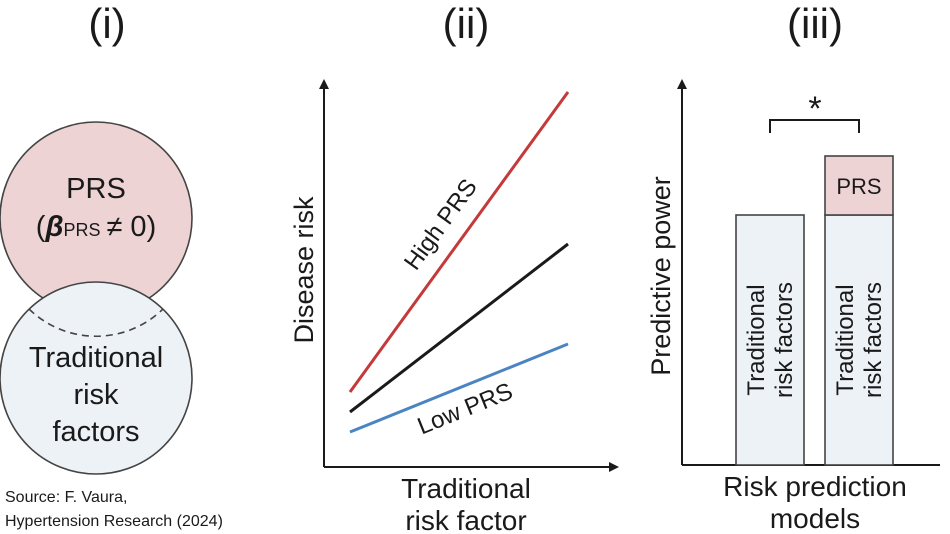 Image resolution: width=950 pixels, height=534 pixels. I want to click on bar1-label-1: Traditional, so click(756, 339).